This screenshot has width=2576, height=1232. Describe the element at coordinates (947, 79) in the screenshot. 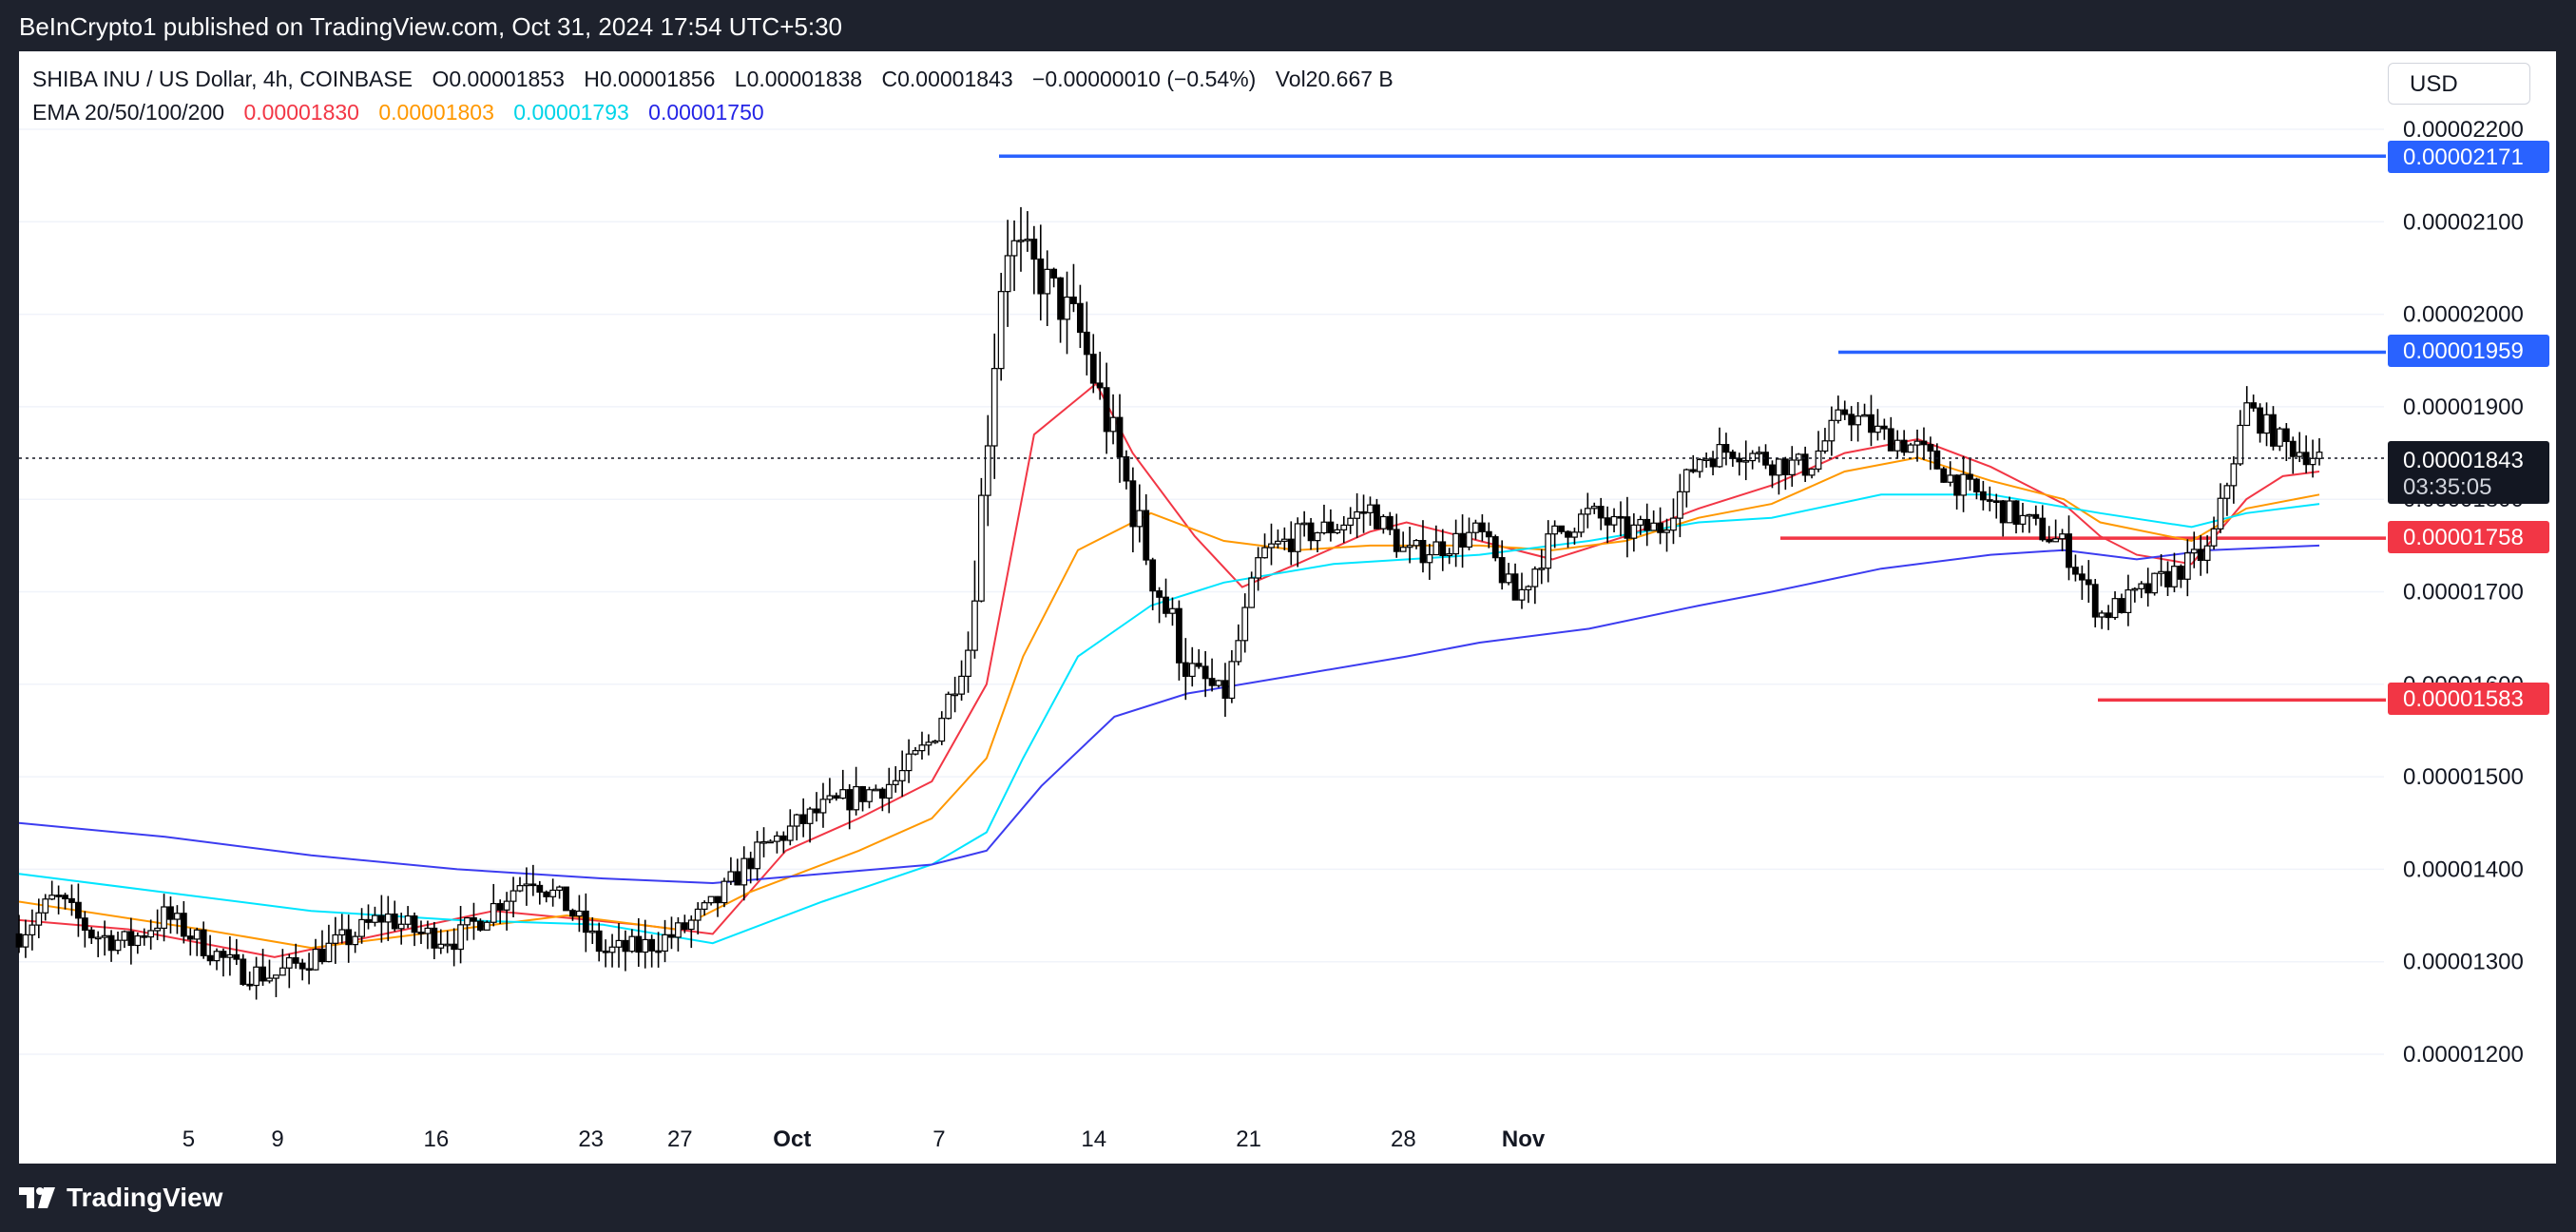

I see `ohlc-close: C0.00001843` at that location.